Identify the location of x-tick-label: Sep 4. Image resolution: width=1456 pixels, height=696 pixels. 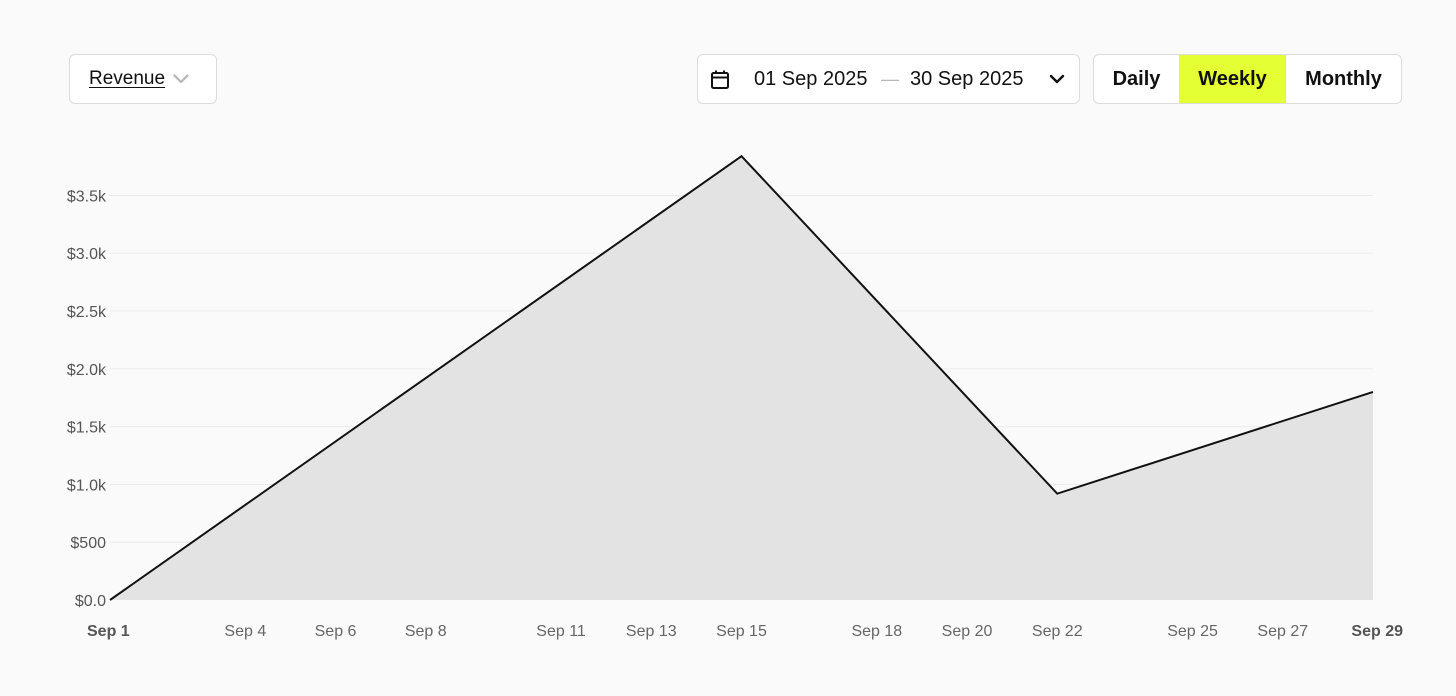
(245, 631).